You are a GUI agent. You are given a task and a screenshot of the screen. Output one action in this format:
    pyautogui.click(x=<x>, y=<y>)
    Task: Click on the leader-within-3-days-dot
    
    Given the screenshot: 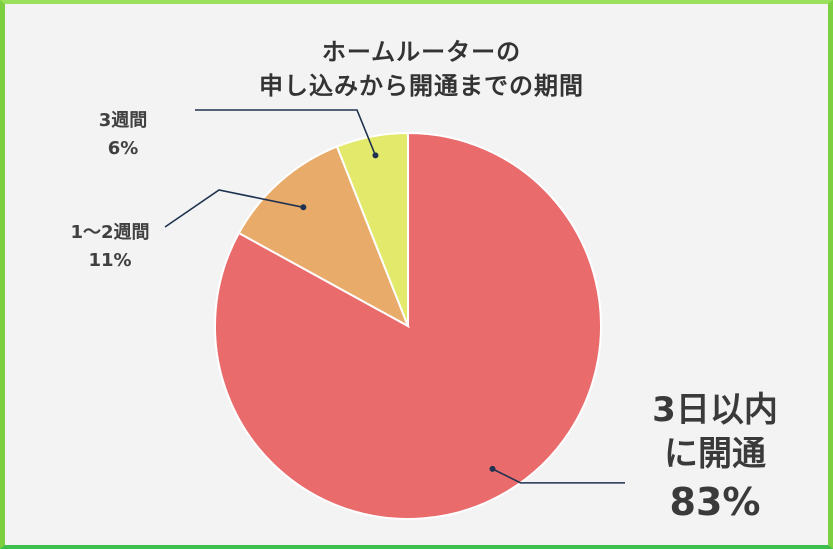 What is the action you would take?
    pyautogui.click(x=492, y=468)
    